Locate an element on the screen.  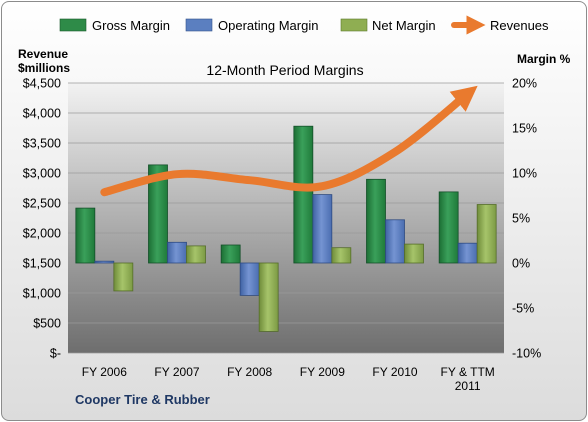
y-left-label-line1: Revenue is located at coordinates (43, 54).